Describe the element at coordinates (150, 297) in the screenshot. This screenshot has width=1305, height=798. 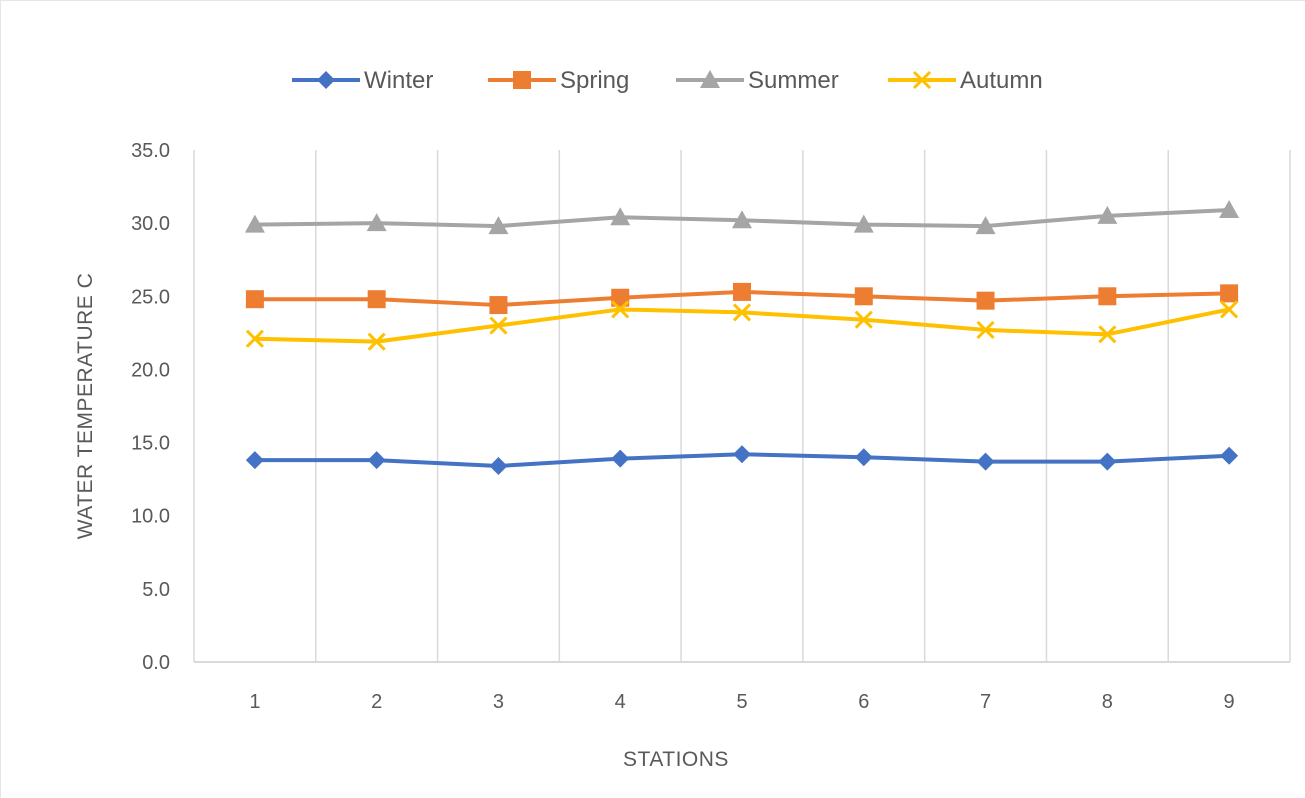
I see `y-tick-label: 25.0` at that location.